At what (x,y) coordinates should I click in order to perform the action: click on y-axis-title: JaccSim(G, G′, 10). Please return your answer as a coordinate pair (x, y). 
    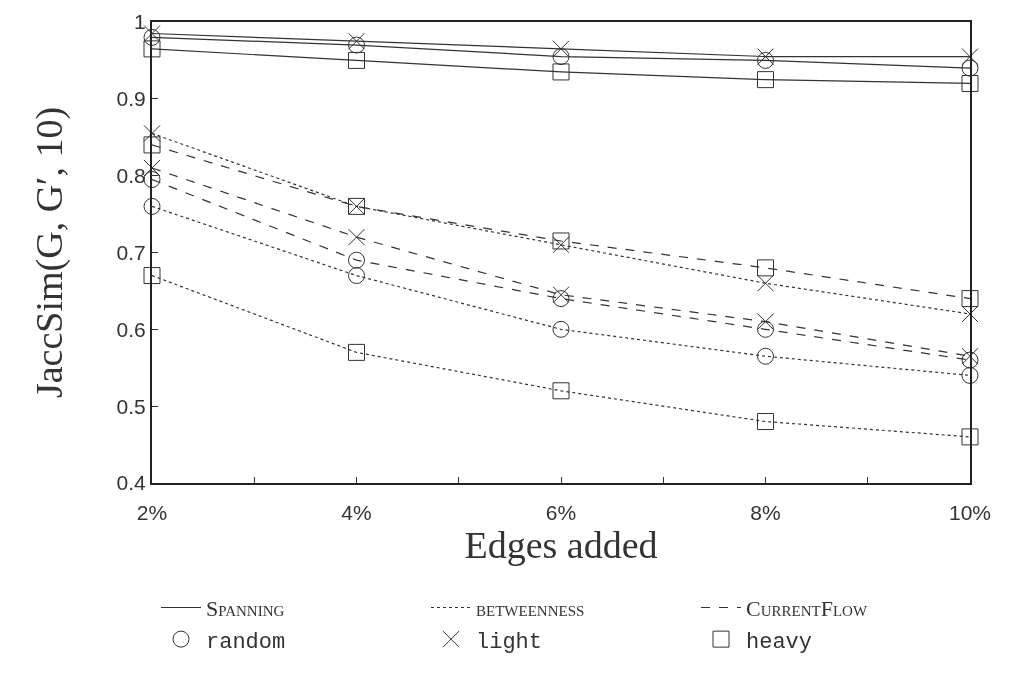
    Looking at the image, I should click on (50, 252).